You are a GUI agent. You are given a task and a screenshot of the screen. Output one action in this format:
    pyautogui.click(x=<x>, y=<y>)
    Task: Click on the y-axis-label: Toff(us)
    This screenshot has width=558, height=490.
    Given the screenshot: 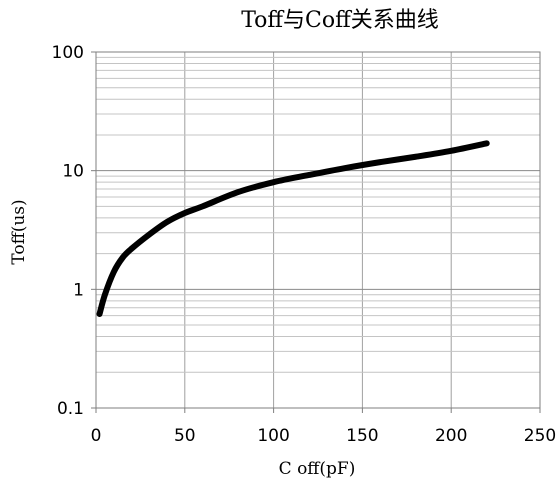 What is the action you would take?
    pyautogui.click(x=19, y=231)
    